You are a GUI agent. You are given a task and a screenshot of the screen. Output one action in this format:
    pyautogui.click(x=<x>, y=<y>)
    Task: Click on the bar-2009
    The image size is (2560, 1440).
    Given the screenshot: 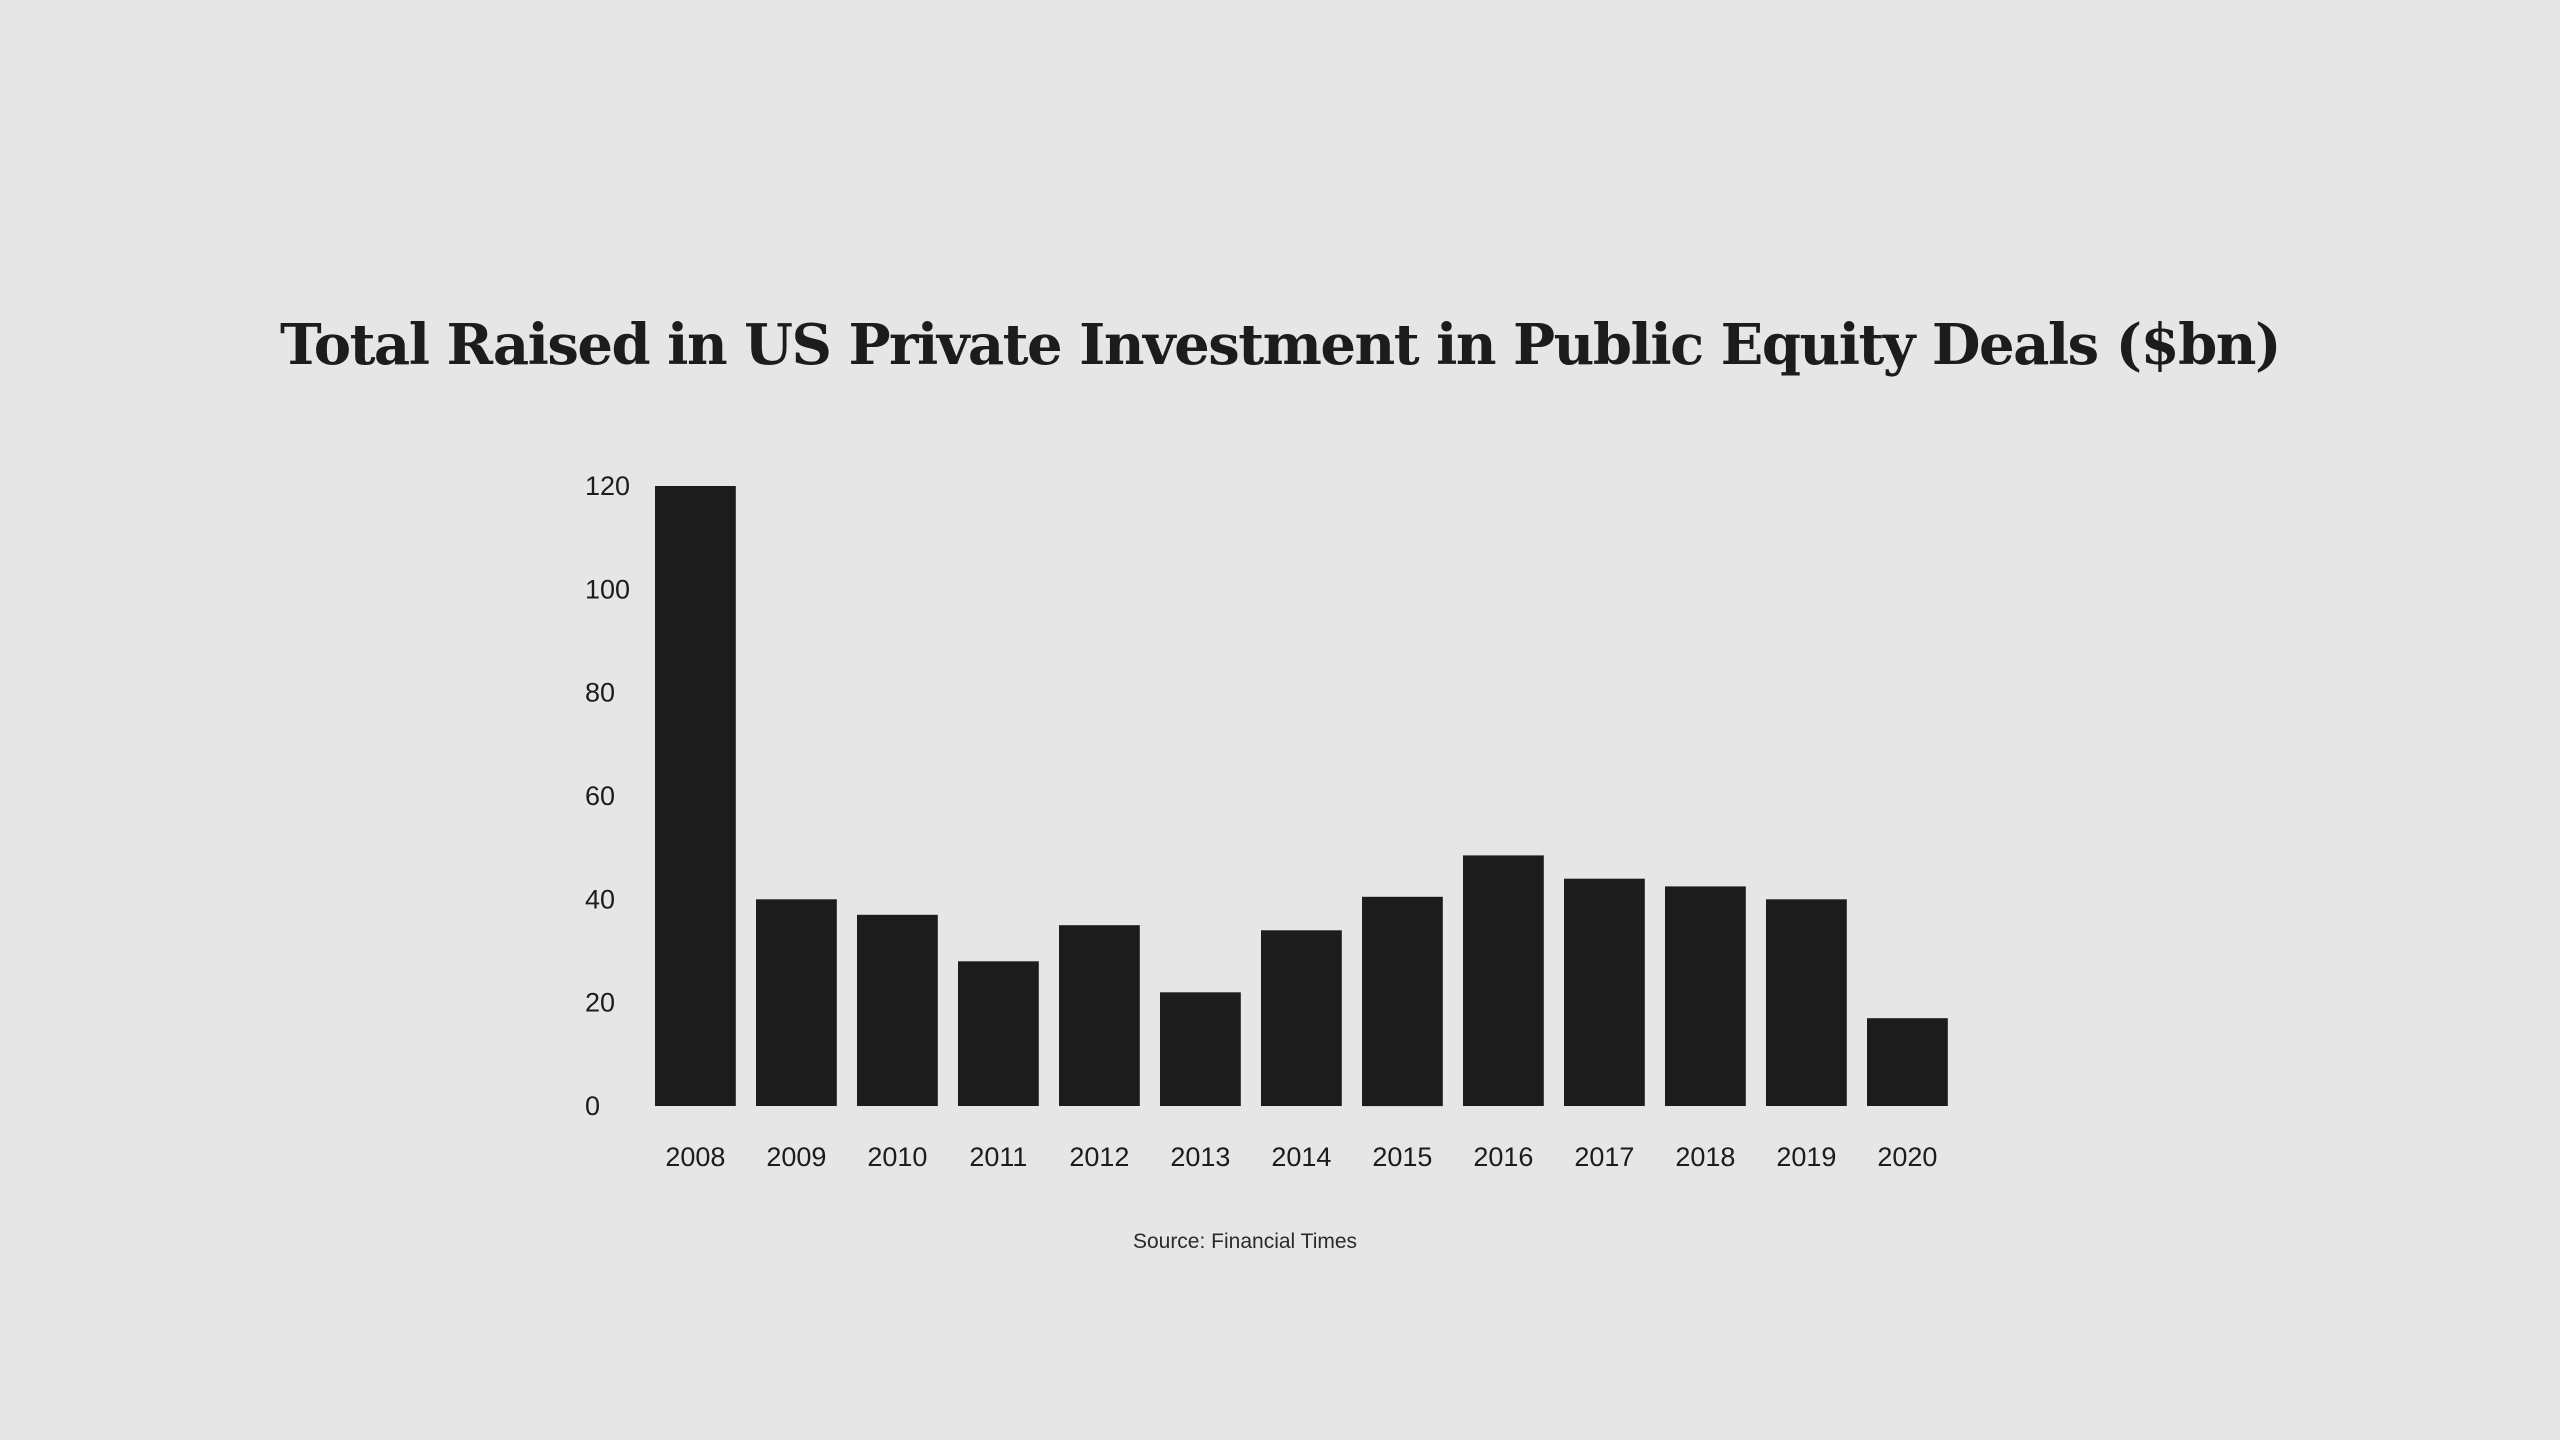 What is the action you would take?
    pyautogui.click(x=796, y=1002)
    